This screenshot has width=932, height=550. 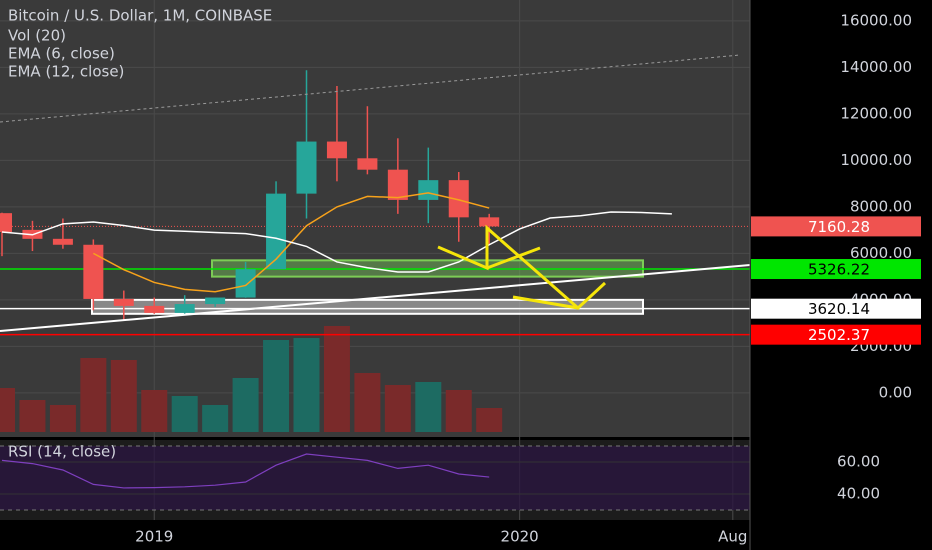 What do you see at coordinates (140, 16) in the screenshot?
I see `chart-title: Bitcoin / U.S. Dollar, 1M, COINBASE` at bounding box center [140, 16].